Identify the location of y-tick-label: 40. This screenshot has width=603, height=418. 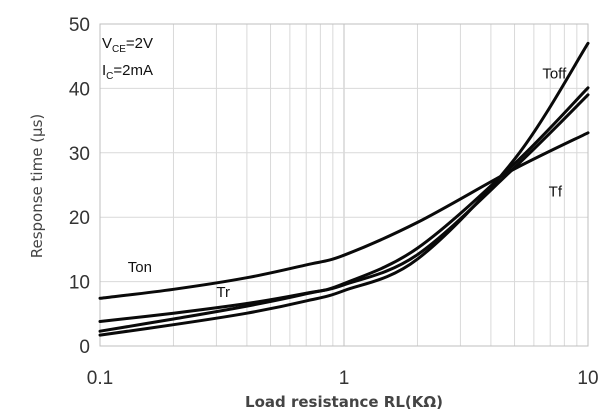
(79, 89).